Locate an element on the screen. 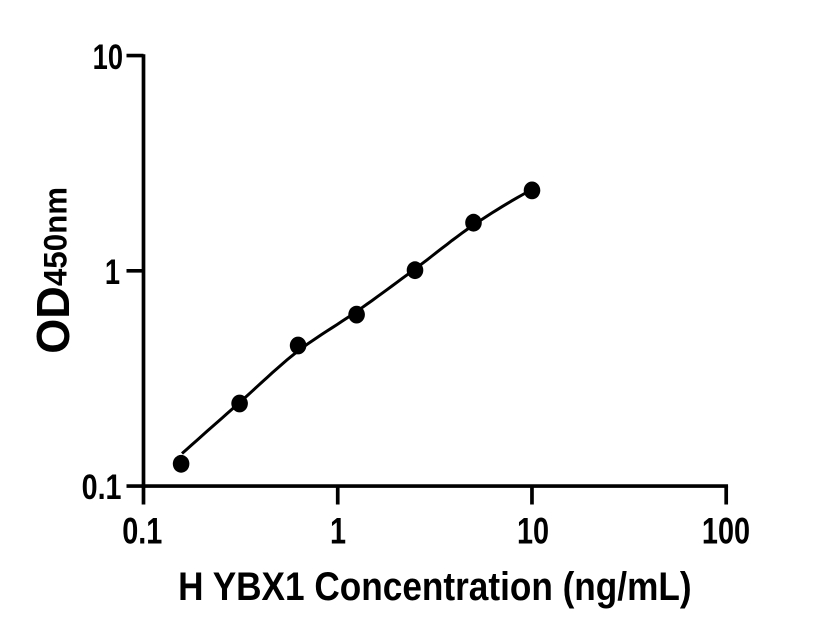 This screenshot has width=816, height=640. svg-text: H YBX1 Concentration (ng/mL) is located at coordinates (434, 586).